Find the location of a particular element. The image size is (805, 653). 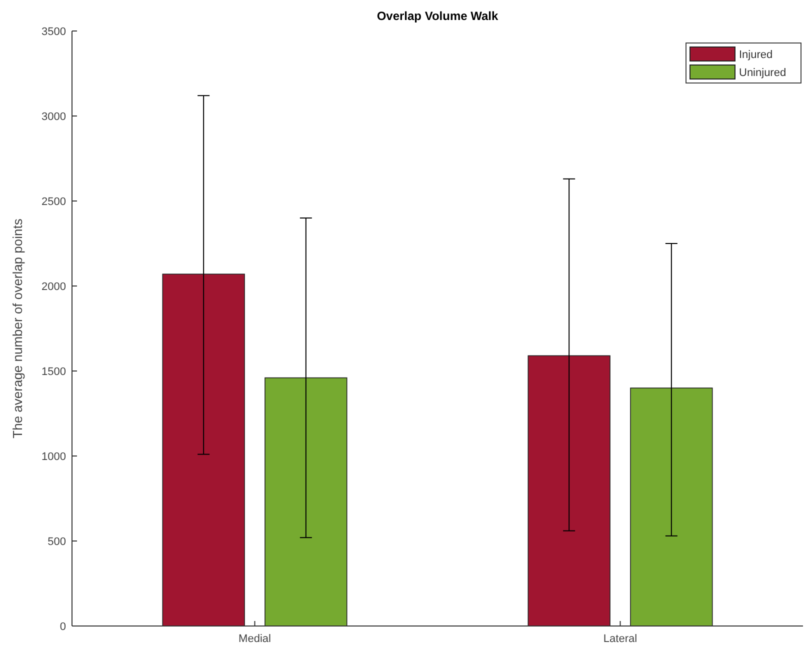

x-tick-label: Lateral is located at coordinates (620, 639).